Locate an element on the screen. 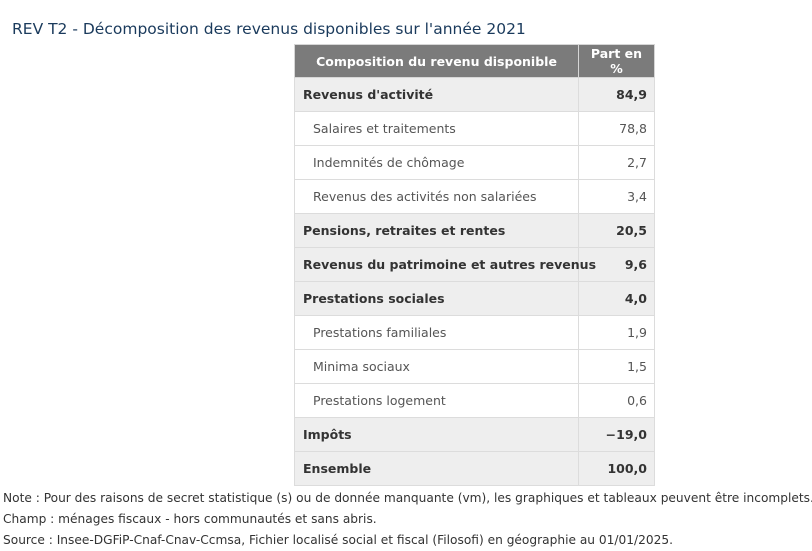 This screenshot has width=812, height=551. row-label: Impôts is located at coordinates (436, 434).